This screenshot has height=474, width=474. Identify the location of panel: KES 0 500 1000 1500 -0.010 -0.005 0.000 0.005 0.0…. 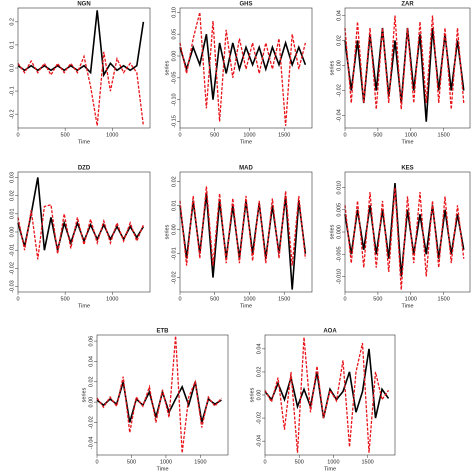
(400, 237).